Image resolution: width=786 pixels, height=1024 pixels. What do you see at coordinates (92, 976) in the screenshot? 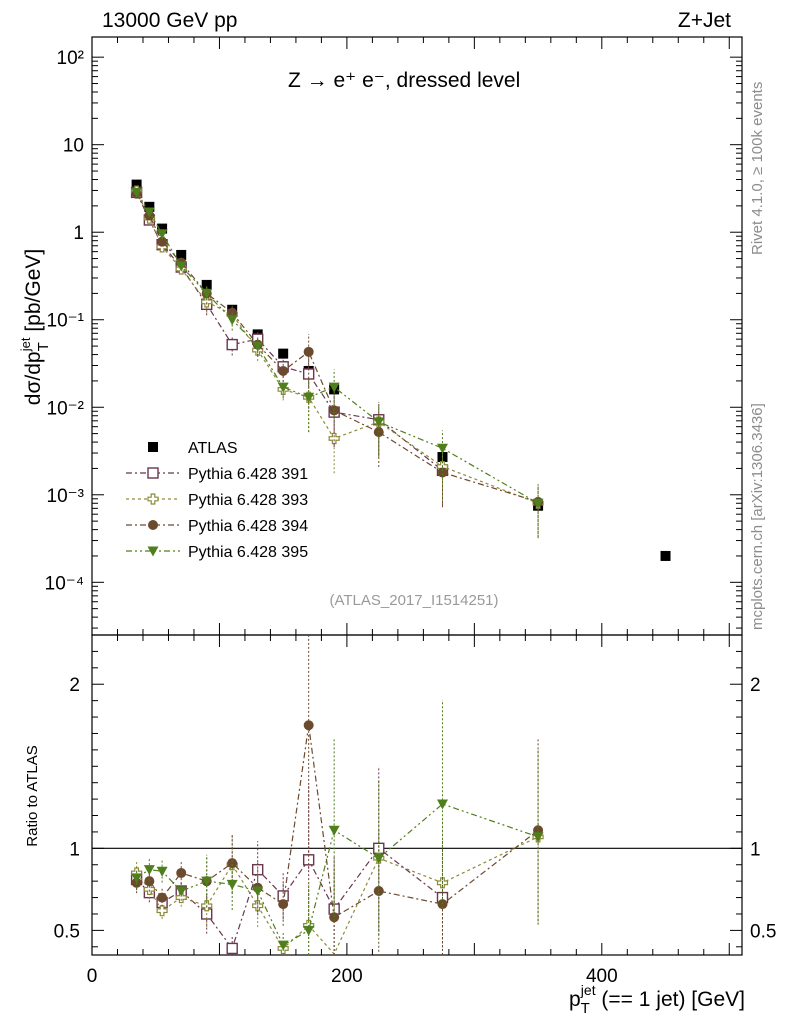
I see `x-tick-label: 0` at bounding box center [92, 976].